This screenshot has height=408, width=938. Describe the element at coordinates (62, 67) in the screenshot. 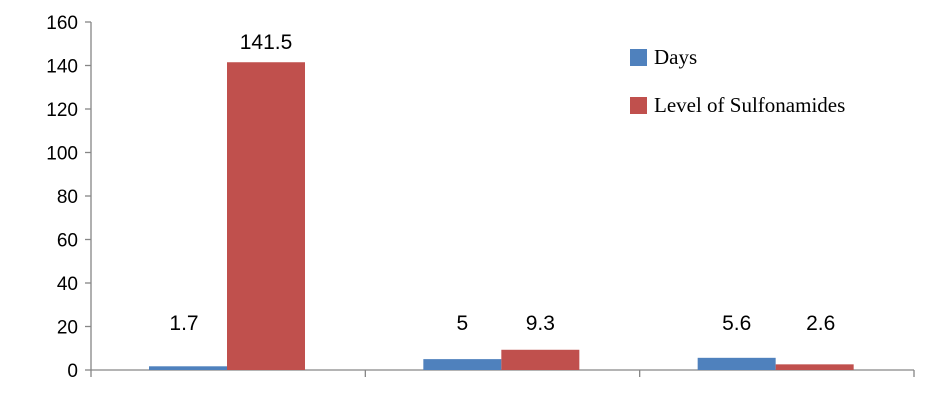

I see `y-tick-label: 140` at that location.